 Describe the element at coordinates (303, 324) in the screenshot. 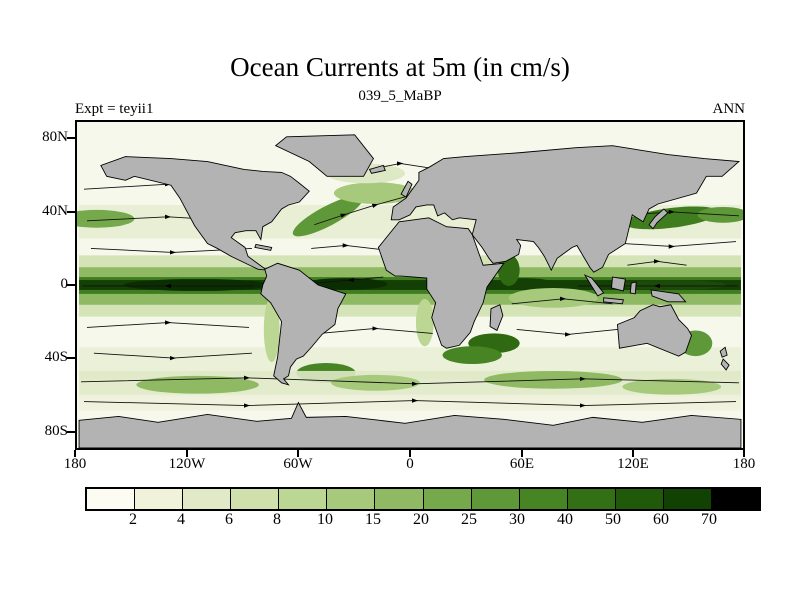

I see `landmass-south-america` at that location.